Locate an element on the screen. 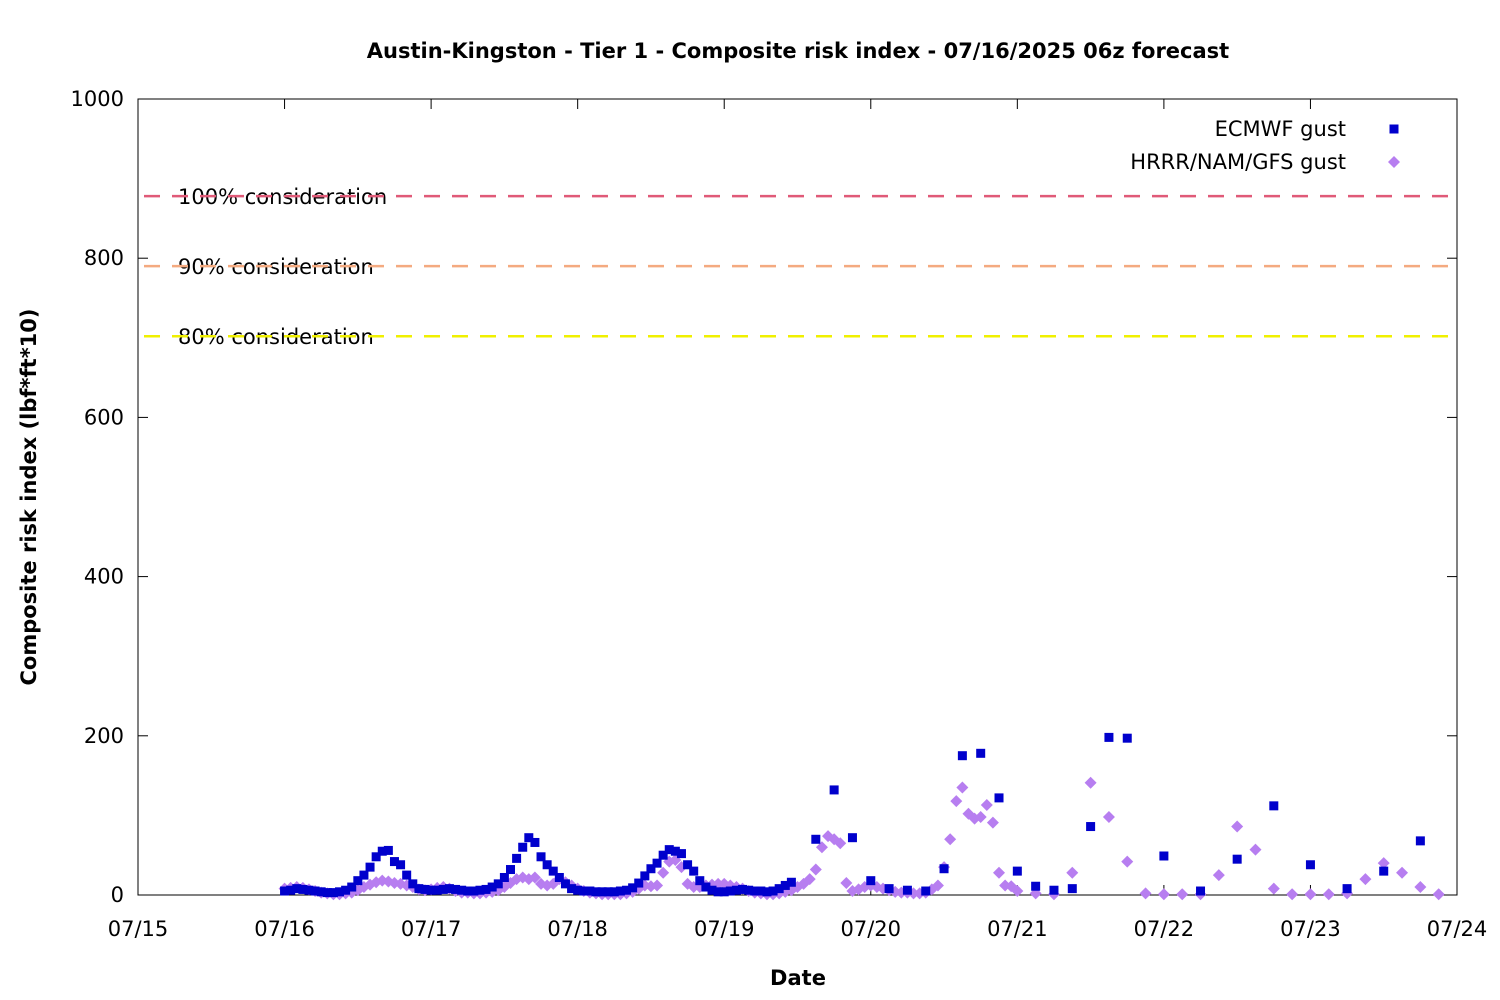 Image resolution: width=1500 pixels, height=1000 pixels. x-tick-label: 07/17 is located at coordinates (431, 929).